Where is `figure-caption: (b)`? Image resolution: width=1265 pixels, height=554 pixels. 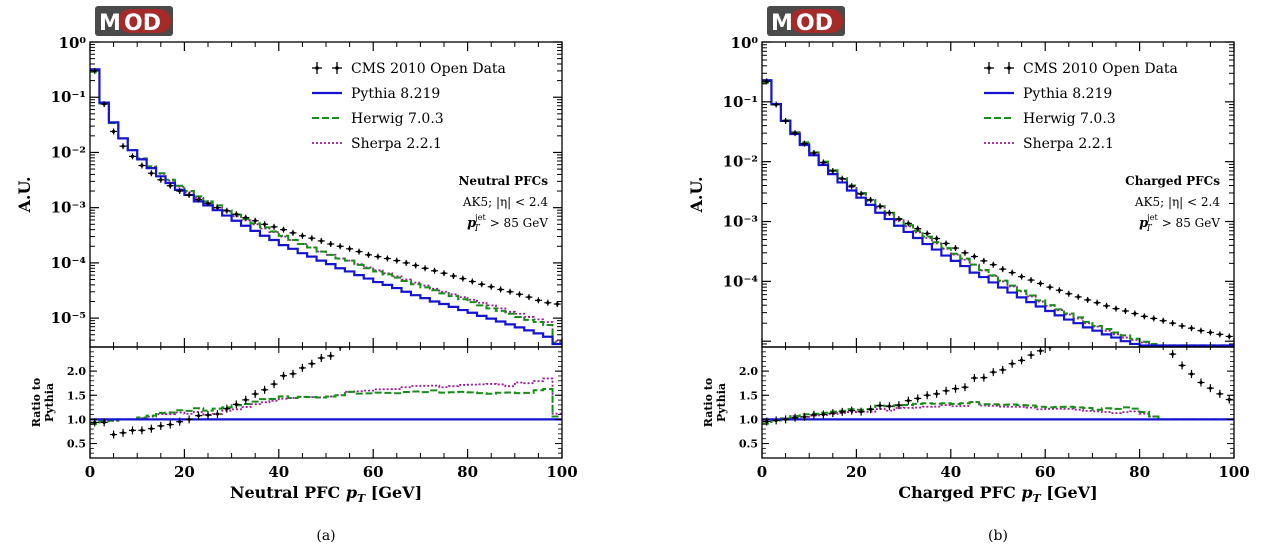
figure-caption: (b) is located at coordinates (998, 536).